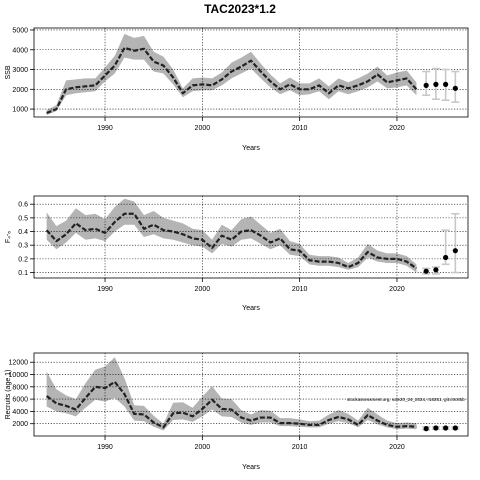  Describe the element at coordinates (8, 72) in the screenshot. I see `ssb-y-axis-label: SSB` at that location.